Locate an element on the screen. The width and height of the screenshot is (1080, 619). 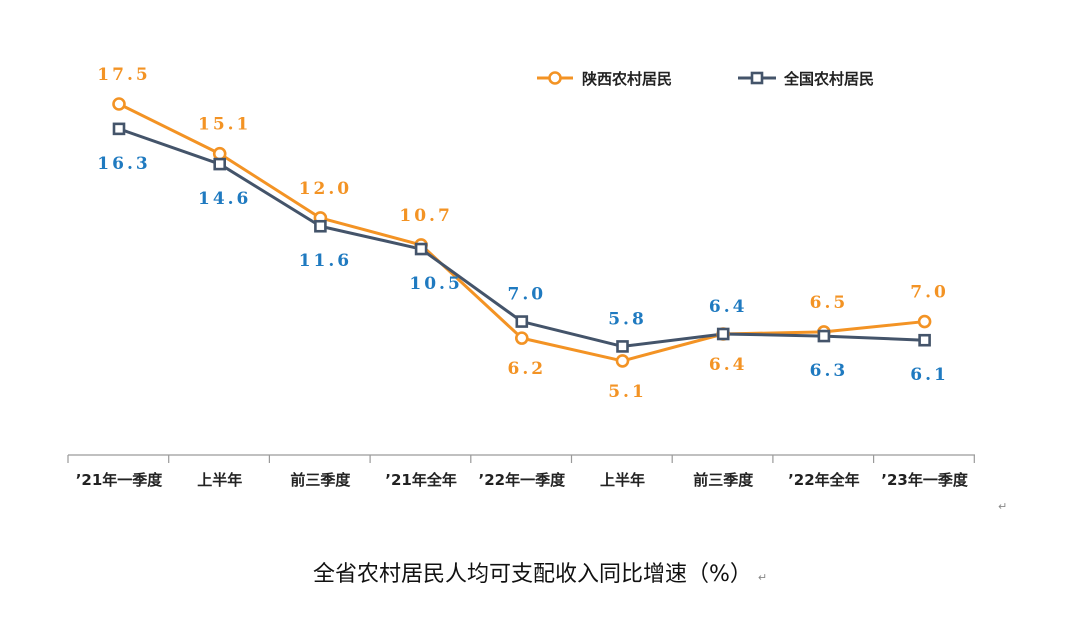
data-label: 12.0 is located at coordinates (325, 189).